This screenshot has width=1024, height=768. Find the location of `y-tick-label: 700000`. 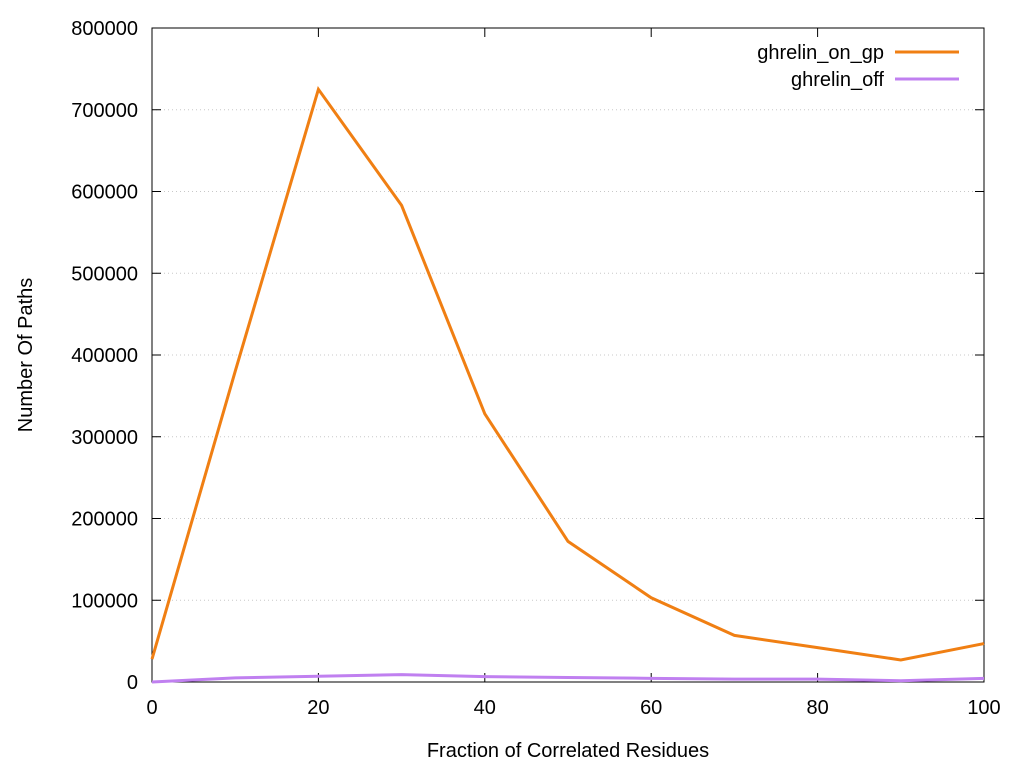

y-tick-label: 700000 is located at coordinates (104, 111).